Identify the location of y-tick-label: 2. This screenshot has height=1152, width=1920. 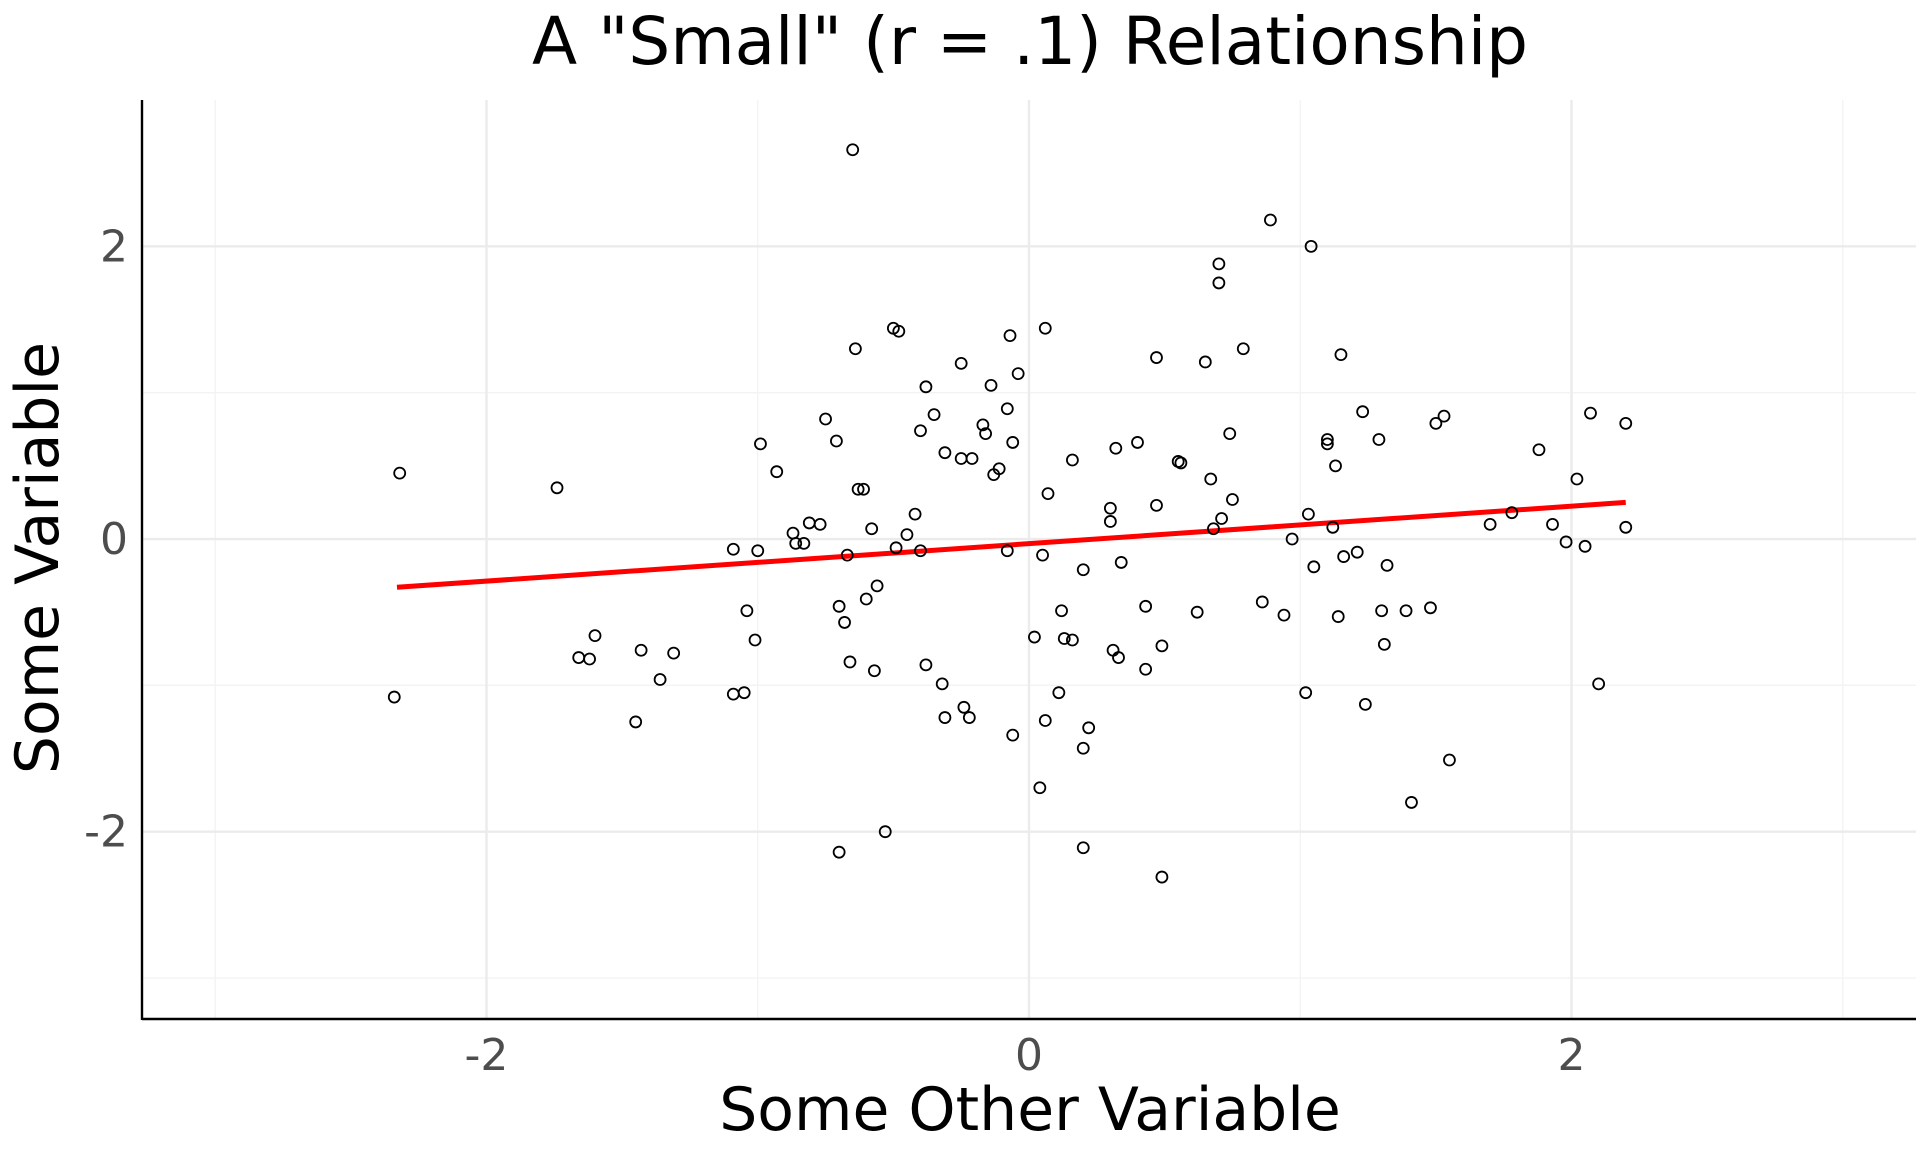
(114, 246).